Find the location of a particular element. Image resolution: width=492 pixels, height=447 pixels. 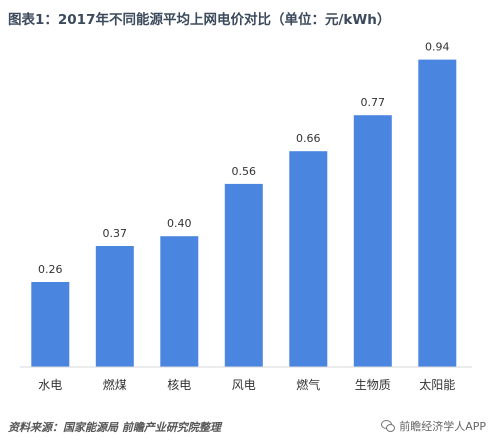

category-label-2: 燃煤 is located at coordinates (115, 384).